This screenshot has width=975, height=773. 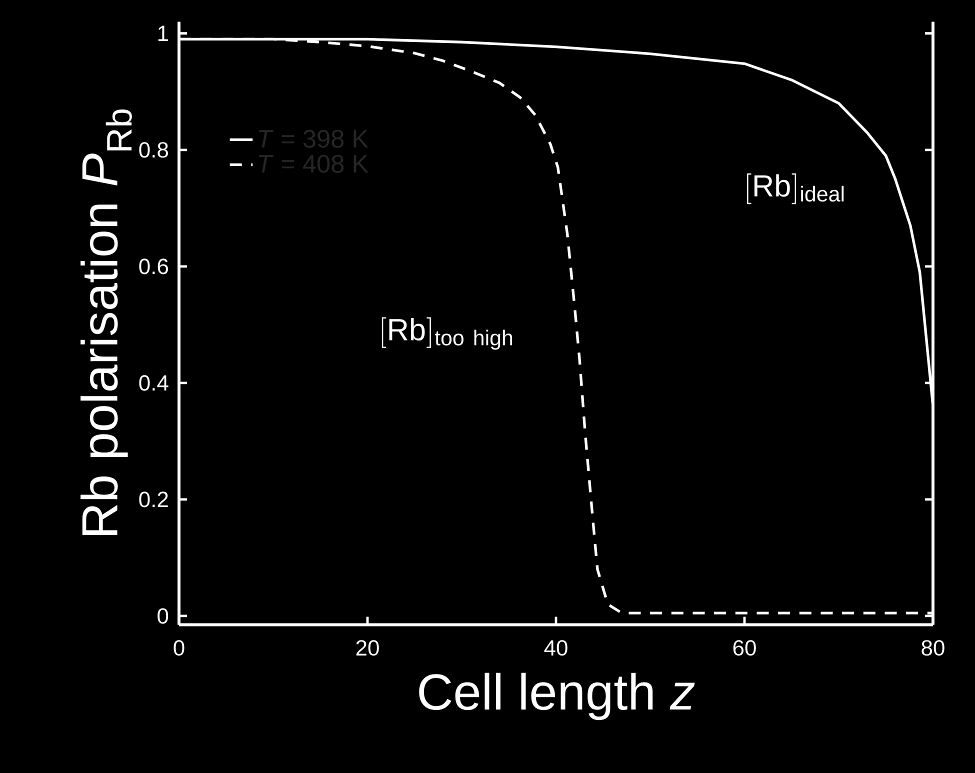 I want to click on annotation: $[\mathrm{Rb}]_{\mathrm{ideal}}$, so click(x=795, y=188).